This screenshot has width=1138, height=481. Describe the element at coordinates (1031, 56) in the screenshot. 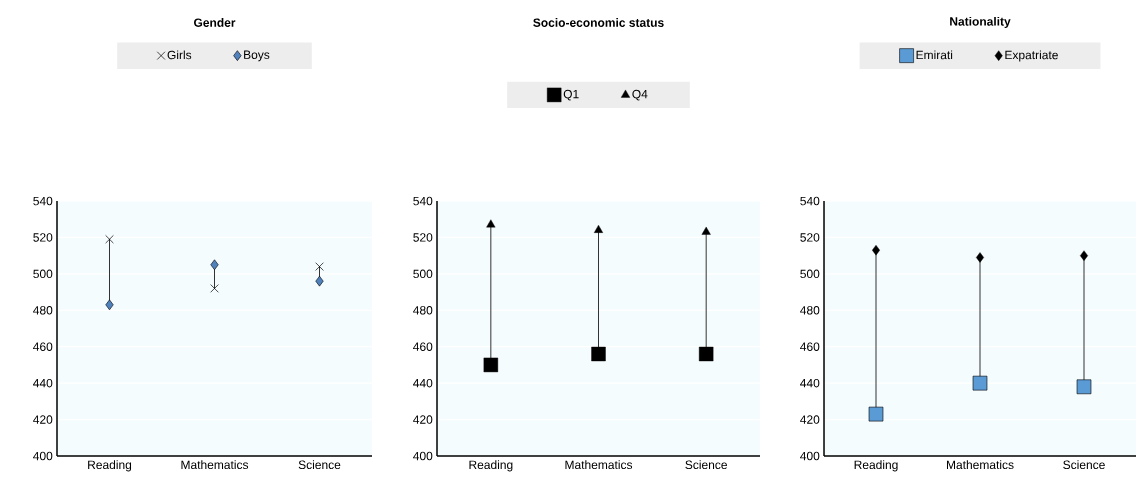

I see `legend-label: Expatriate` at that location.